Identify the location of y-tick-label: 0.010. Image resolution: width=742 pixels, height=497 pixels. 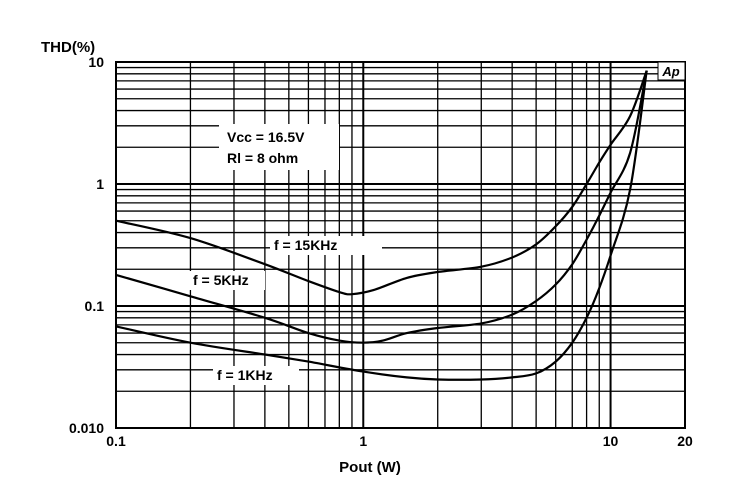
(86, 428).